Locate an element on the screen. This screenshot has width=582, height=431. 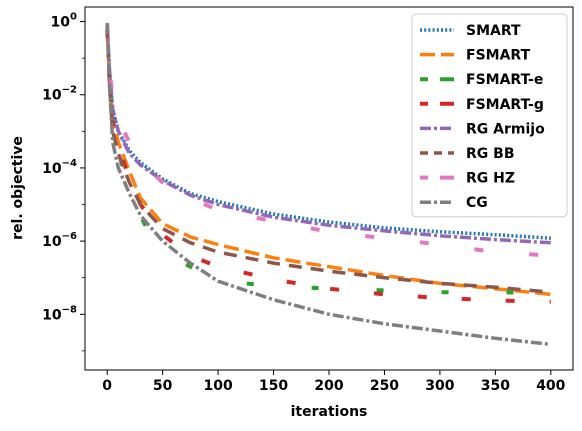
y-tick-label: 10⁻⁶ is located at coordinates (59, 240).